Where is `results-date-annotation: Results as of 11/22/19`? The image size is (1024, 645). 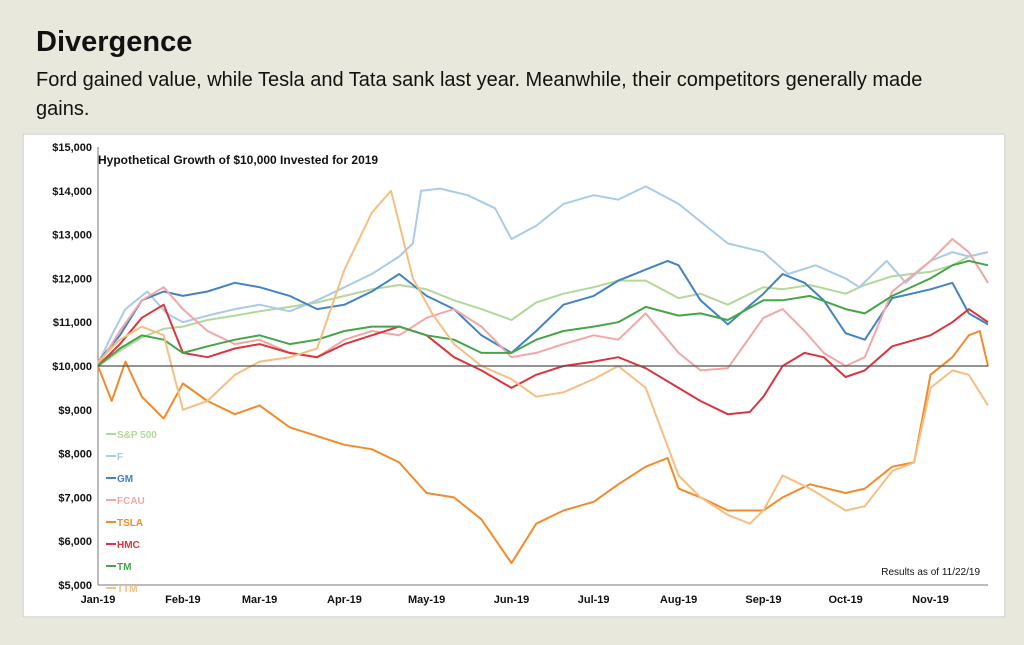 results-date-annotation: Results as of 11/22/19 is located at coordinates (930, 572).